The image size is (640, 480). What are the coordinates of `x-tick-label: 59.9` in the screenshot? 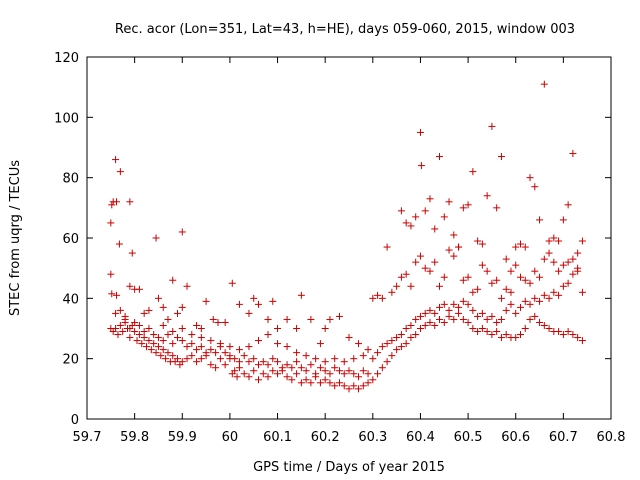 It's located at (182, 437).